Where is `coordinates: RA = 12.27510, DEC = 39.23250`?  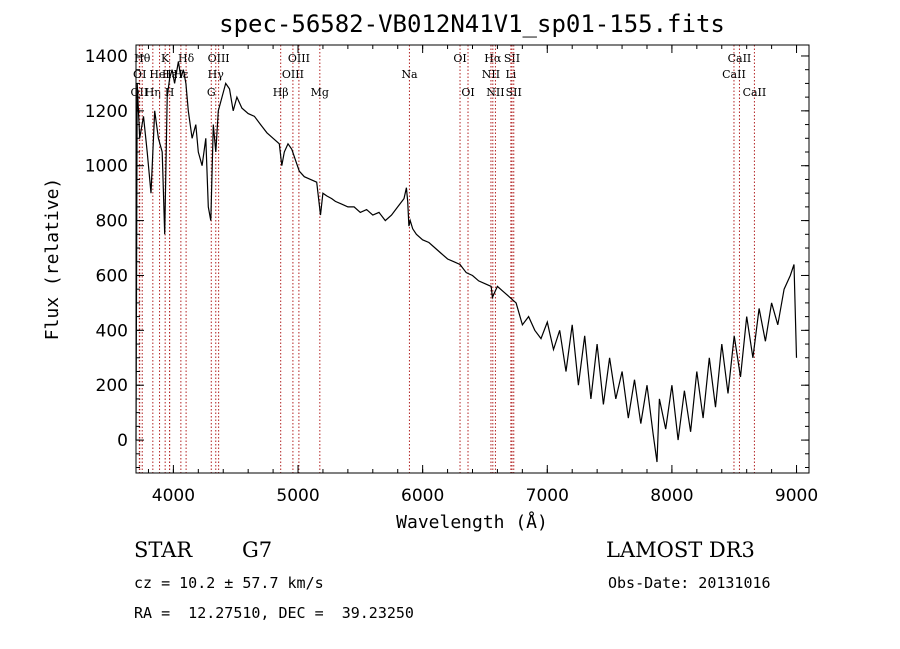
coordinates: RA = 12.27510, DEC = 39.23250 is located at coordinates (274, 613).